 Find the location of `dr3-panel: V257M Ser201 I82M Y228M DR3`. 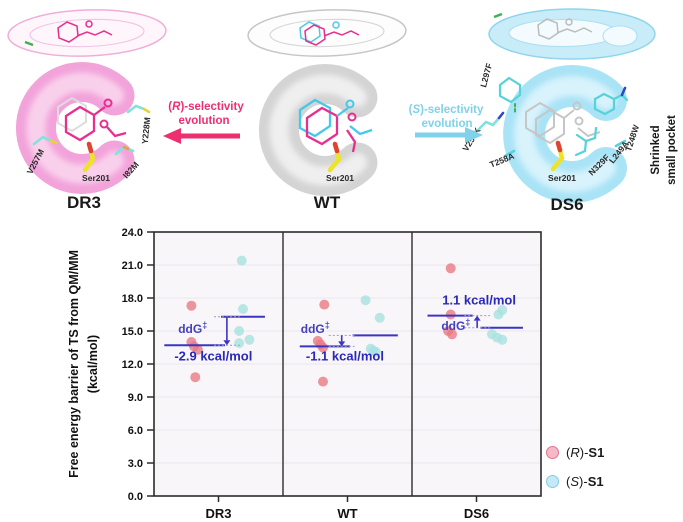

dr3-panel: V257M Ser201 I82M Y228M DR3 is located at coordinates (87, 110).